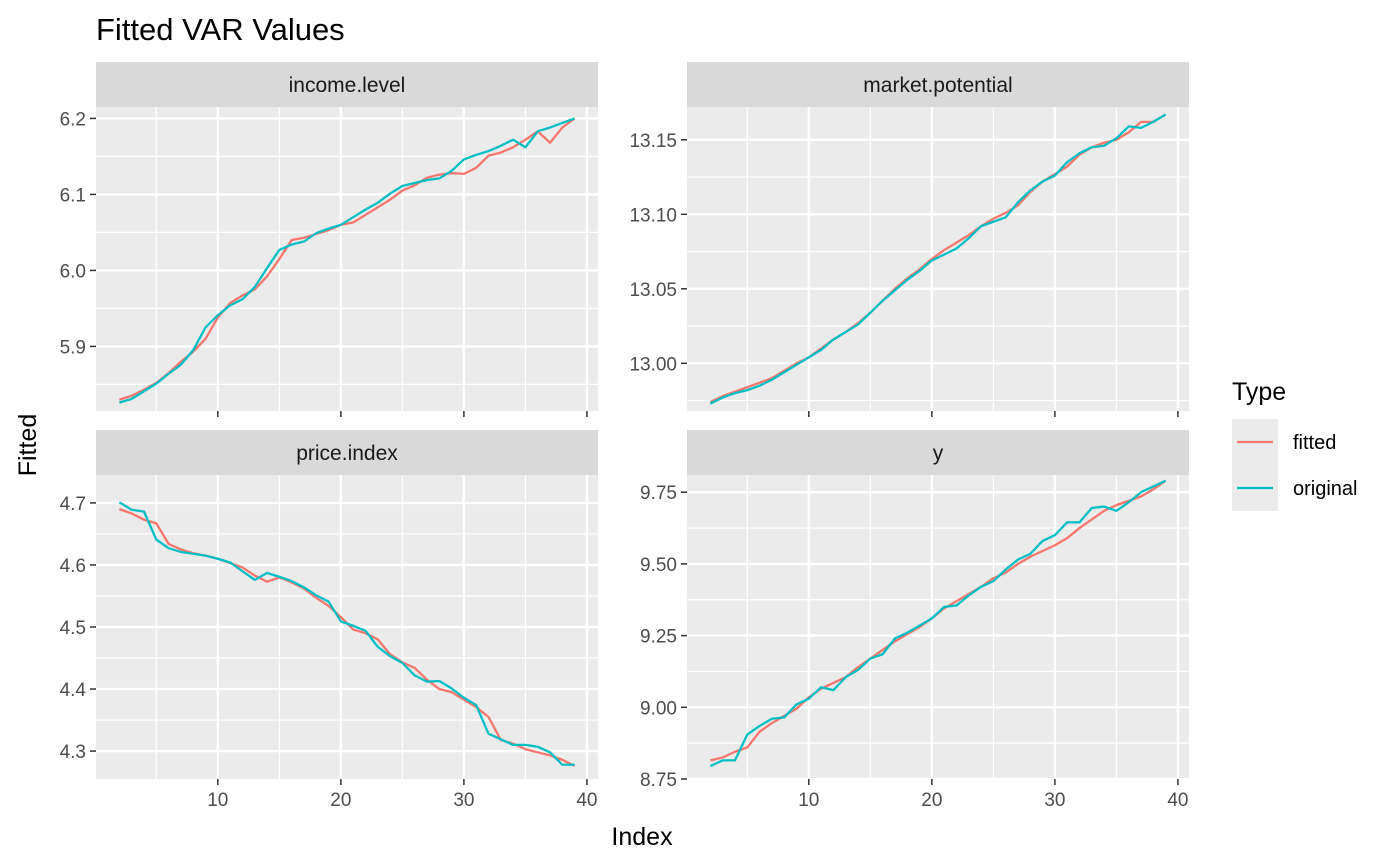  What do you see at coordinates (658, 780) in the screenshot?
I see `y-tick-label: 8.75` at bounding box center [658, 780].